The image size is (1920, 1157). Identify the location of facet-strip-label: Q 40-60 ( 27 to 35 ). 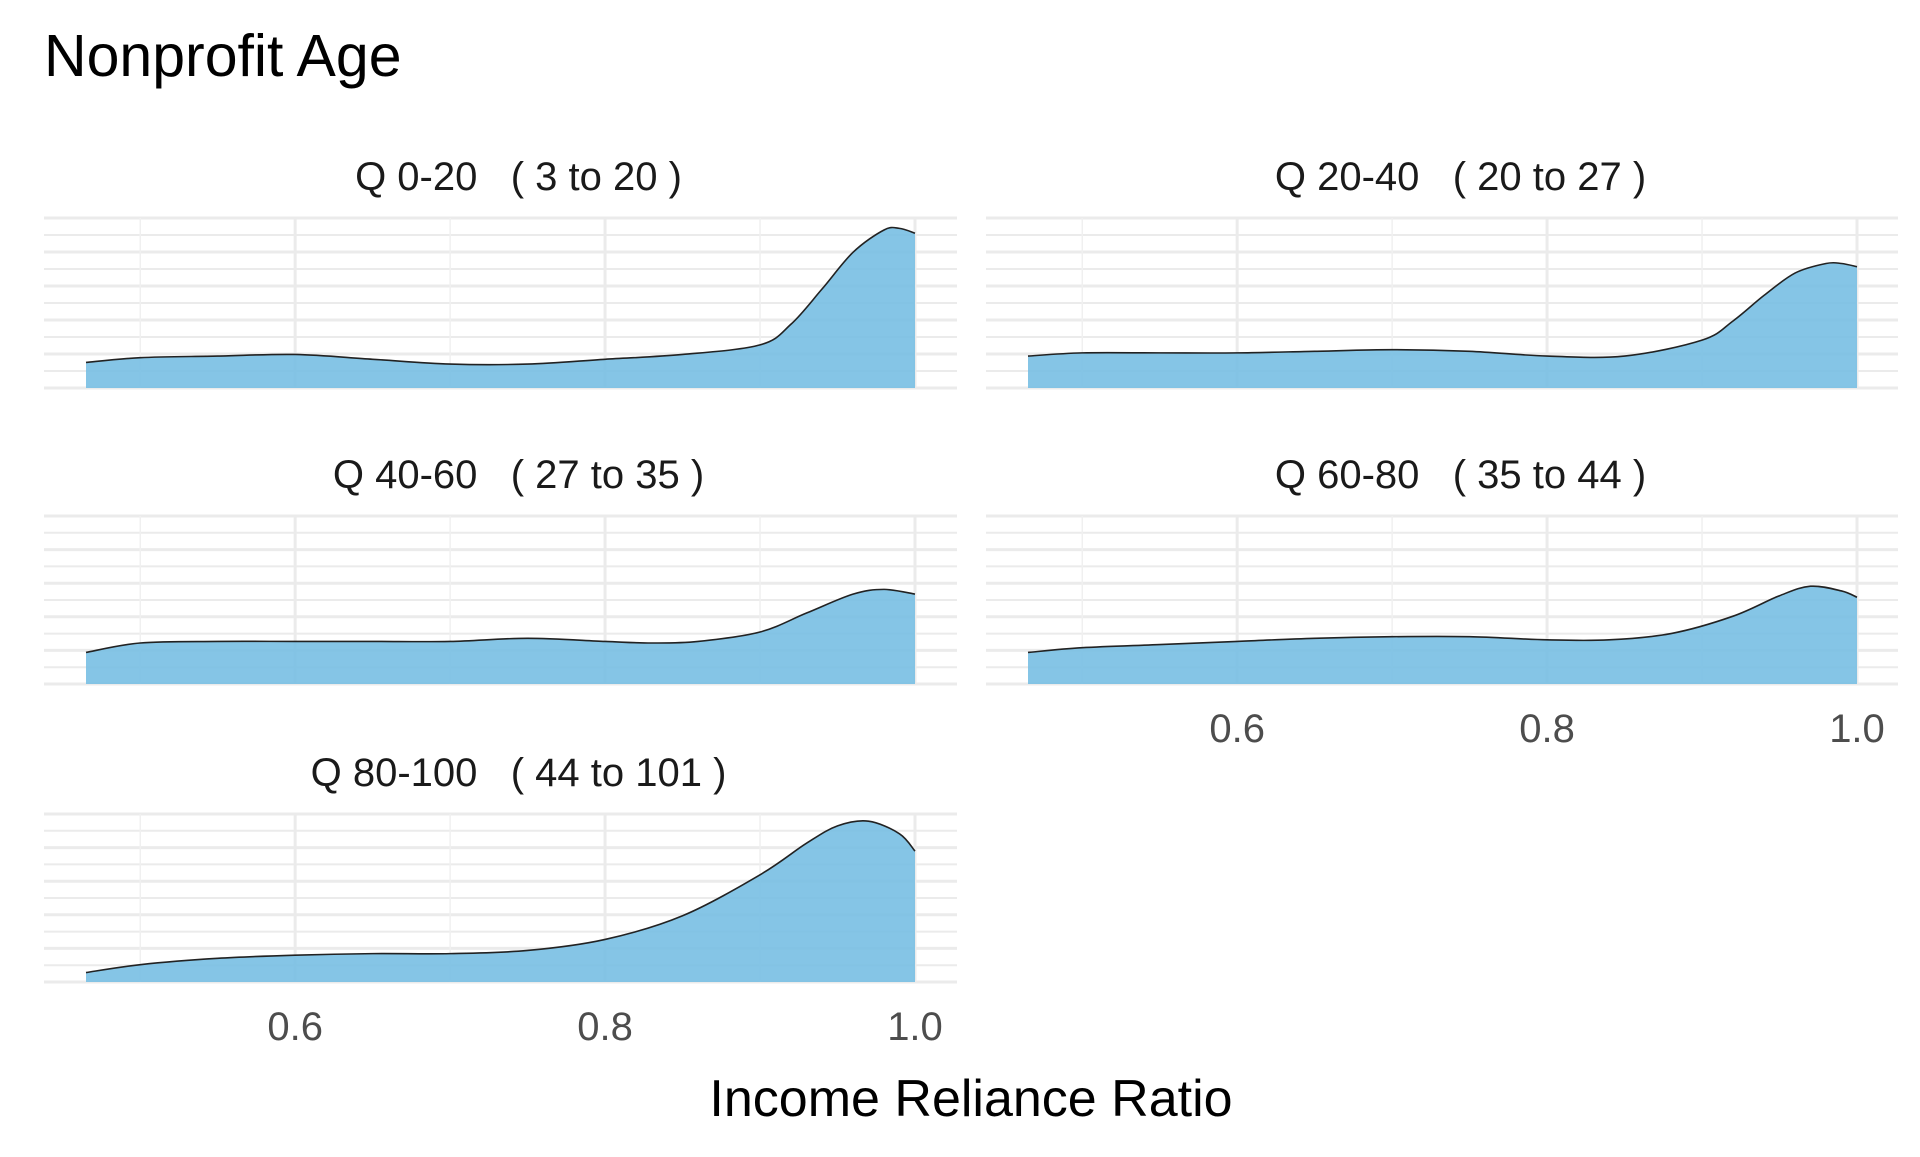
(518, 475).